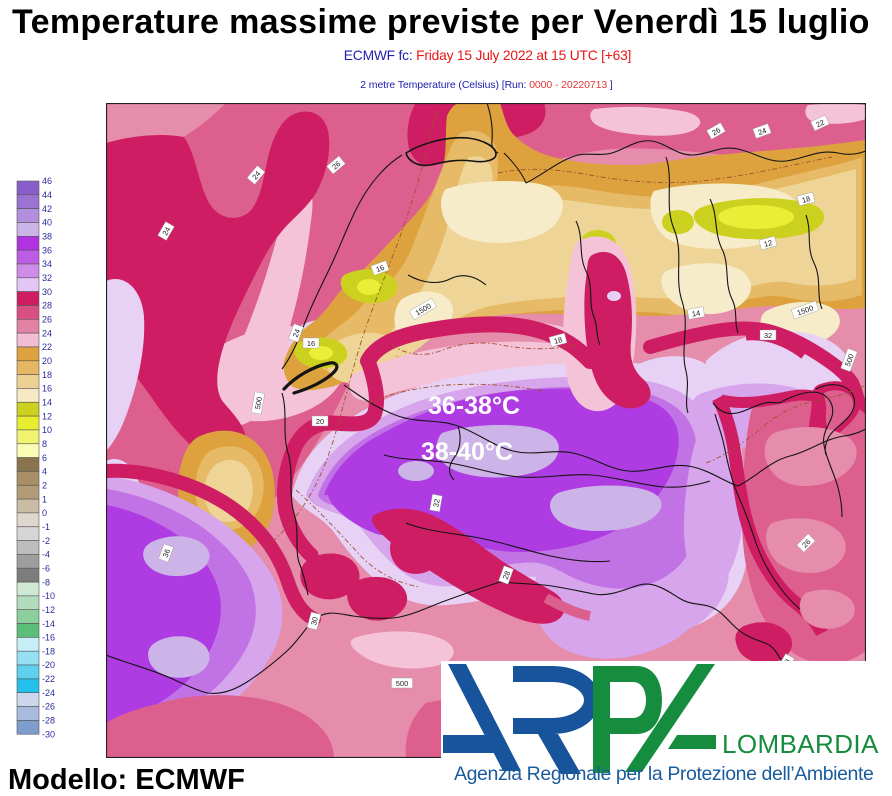  I want to click on svg-text: 38-40°C, so click(467, 452).